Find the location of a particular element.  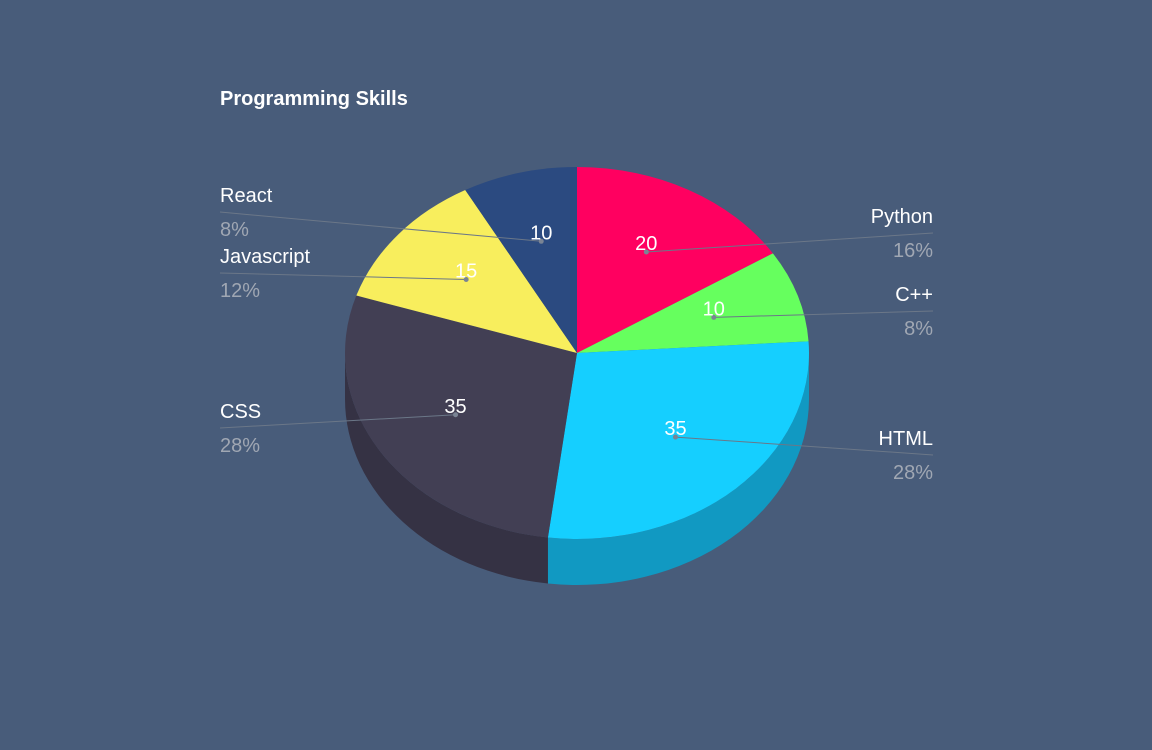

leader-line-c- is located at coordinates (823, 314).